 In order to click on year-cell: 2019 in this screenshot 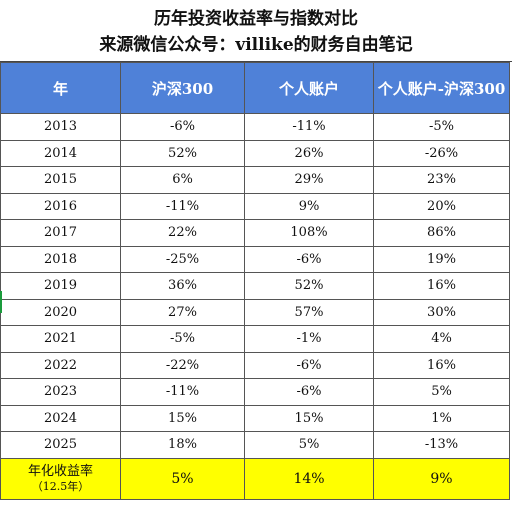, I will do `click(60, 286)`.